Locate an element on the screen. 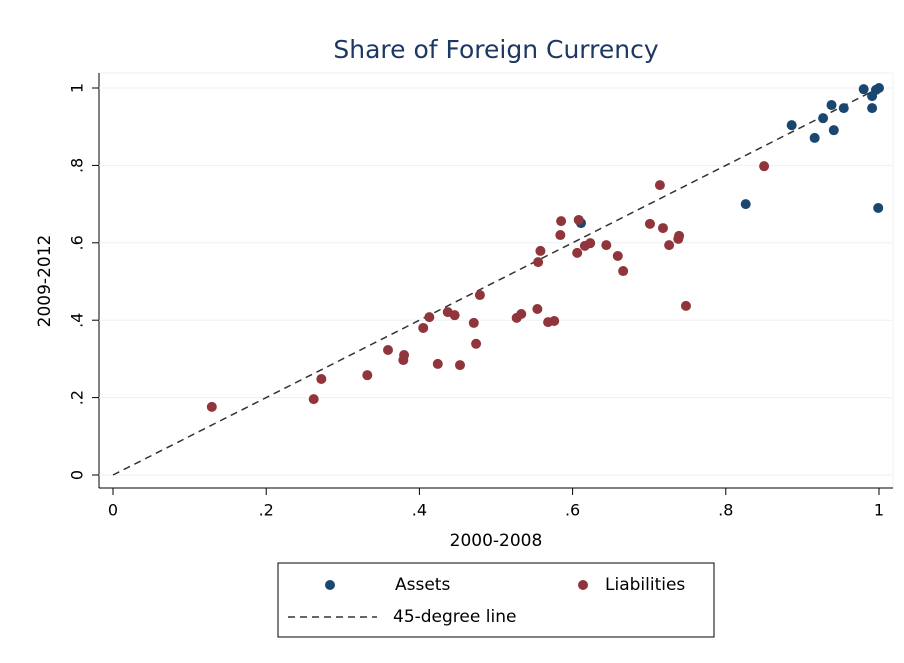 This screenshot has height=663, width=904. y-tick-label: .4 is located at coordinates (77, 320).